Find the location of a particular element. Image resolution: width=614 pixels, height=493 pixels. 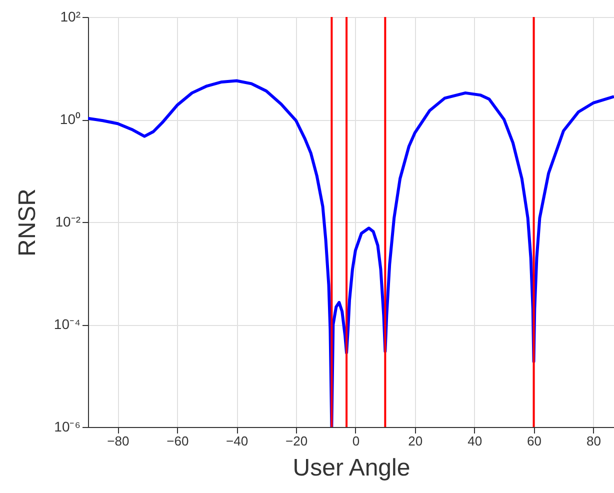

x-tick-label: −20 is located at coordinates (296, 441).